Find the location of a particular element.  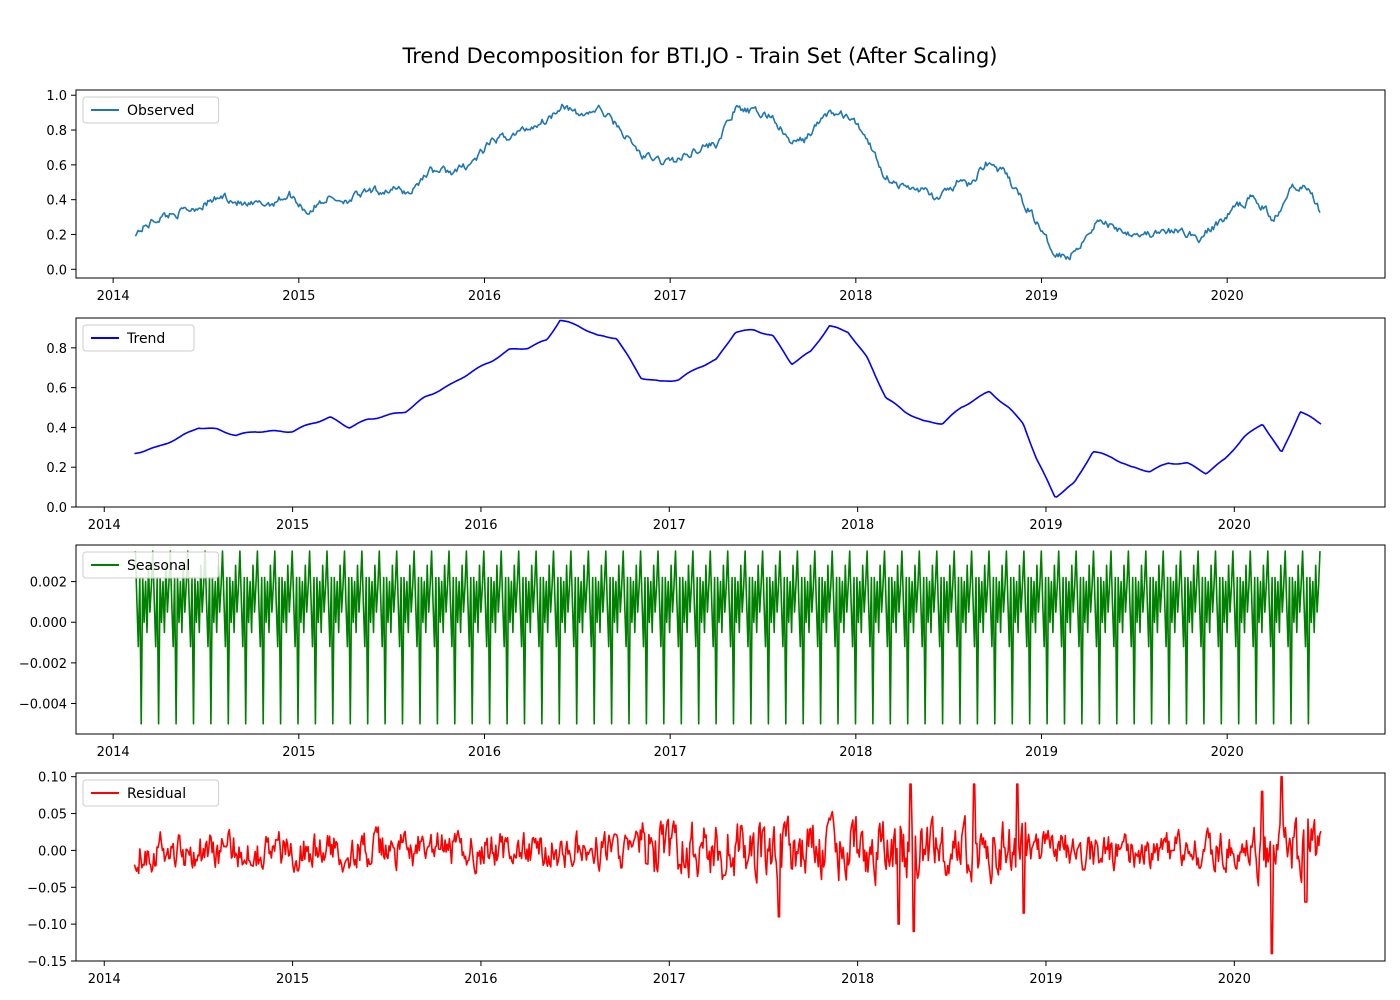

seasonal-legend-box is located at coordinates (151, 565).